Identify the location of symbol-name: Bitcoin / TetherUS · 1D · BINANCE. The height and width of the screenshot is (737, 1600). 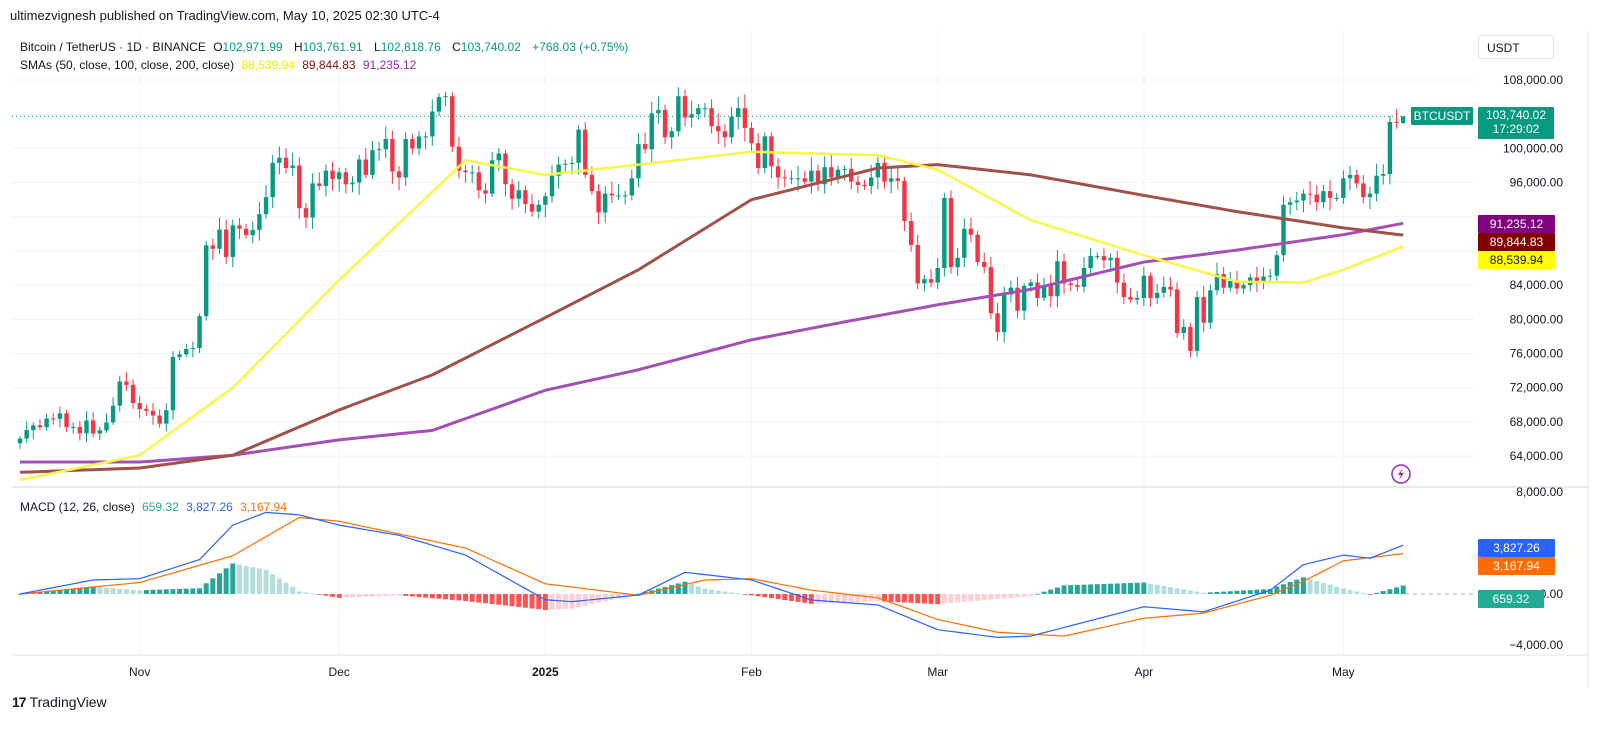
(113, 47).